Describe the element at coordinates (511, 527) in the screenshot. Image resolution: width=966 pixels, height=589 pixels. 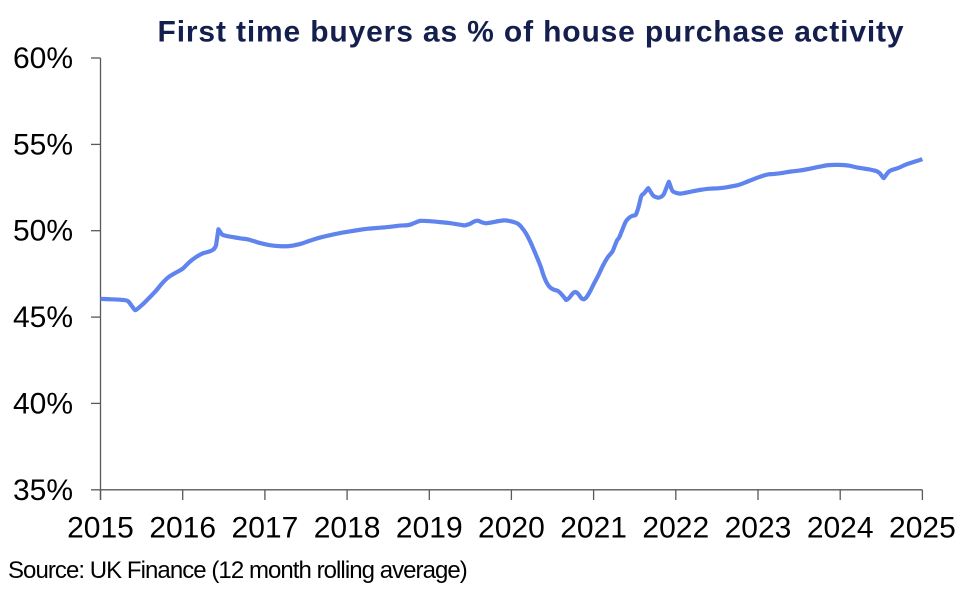
I see `svg-text: 2020` at that location.